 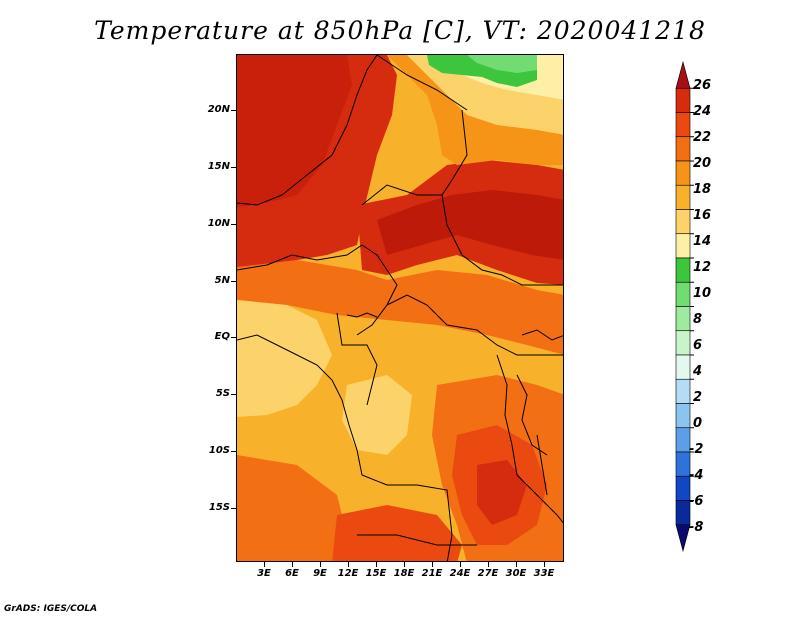 What do you see at coordinates (460, 573) in the screenshot?
I see `lon-label-24e: 24E` at bounding box center [460, 573].